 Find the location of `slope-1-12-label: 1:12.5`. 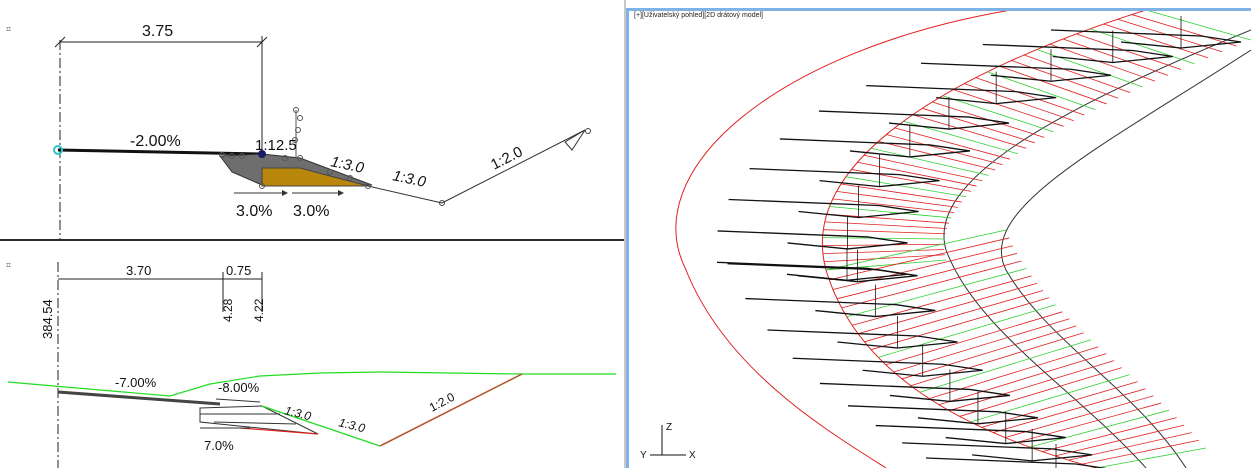

slope-1-12-label: 1:12.5 is located at coordinates (276, 145).